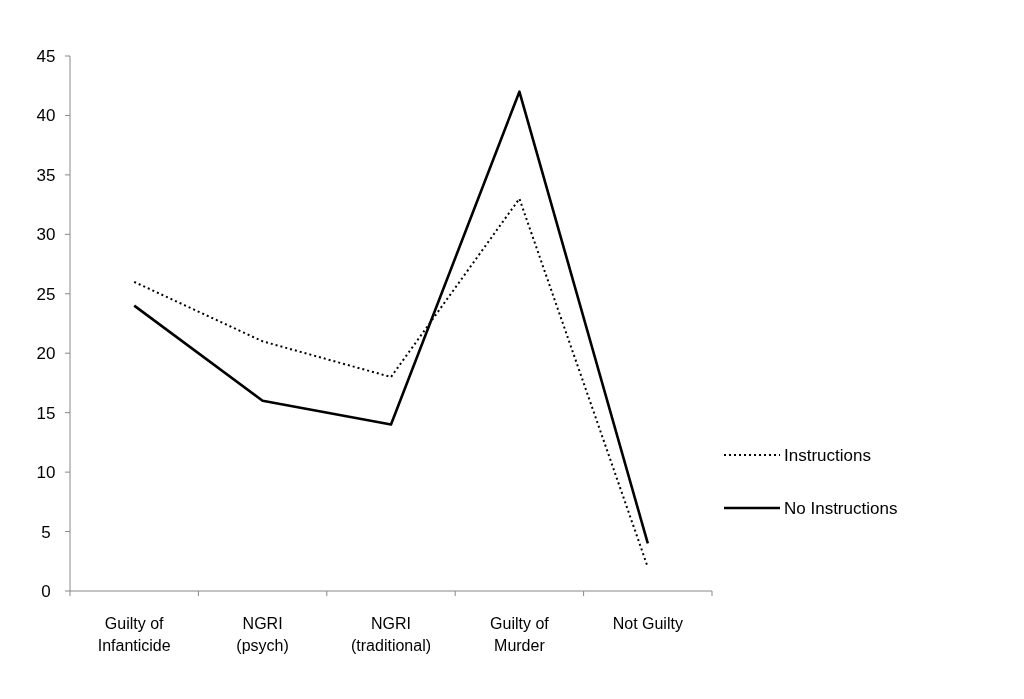  Describe the element at coordinates (46, 175) in the screenshot. I see `y-tick-label: 35` at that location.